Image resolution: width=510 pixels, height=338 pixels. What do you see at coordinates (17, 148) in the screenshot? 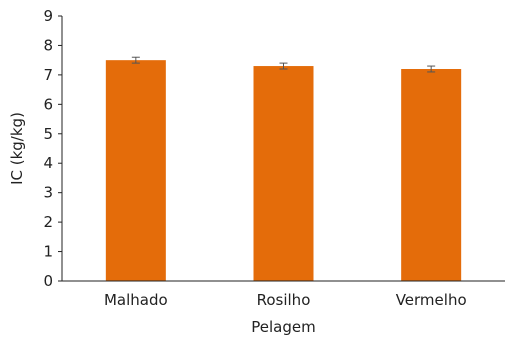
I see `y-axis-title: IC (kg/kg)` at bounding box center [17, 148].